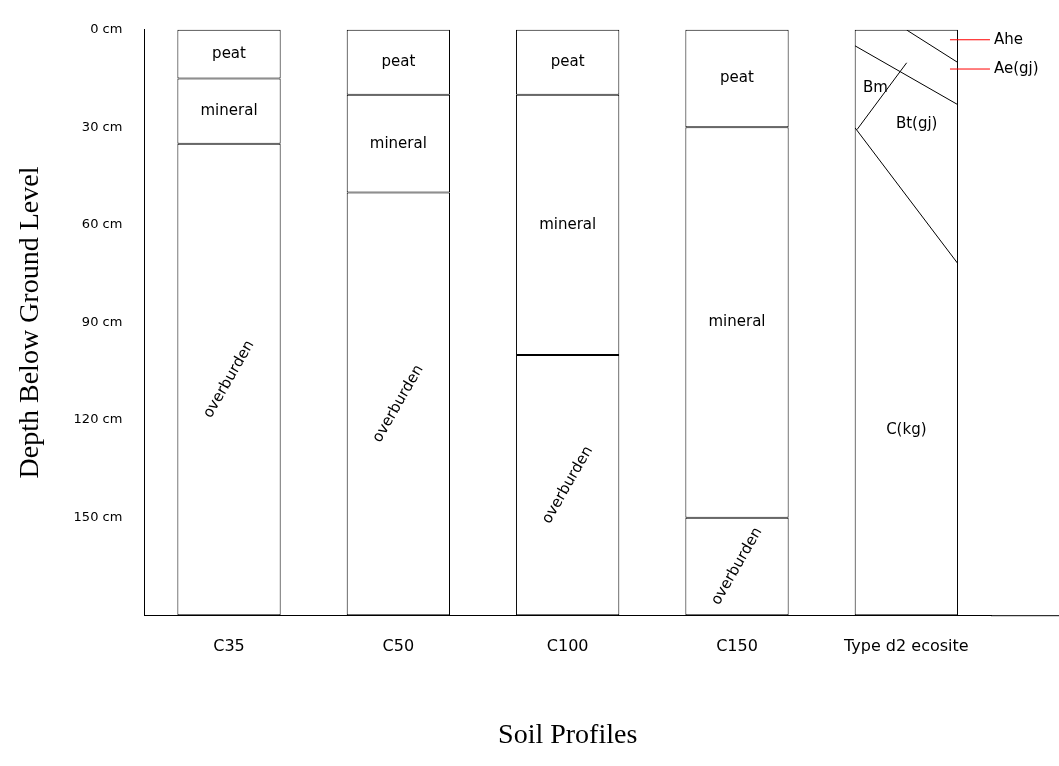  Describe the element at coordinates (916, 122) in the screenshot. I see `annotation: Bt(gj)` at that location.